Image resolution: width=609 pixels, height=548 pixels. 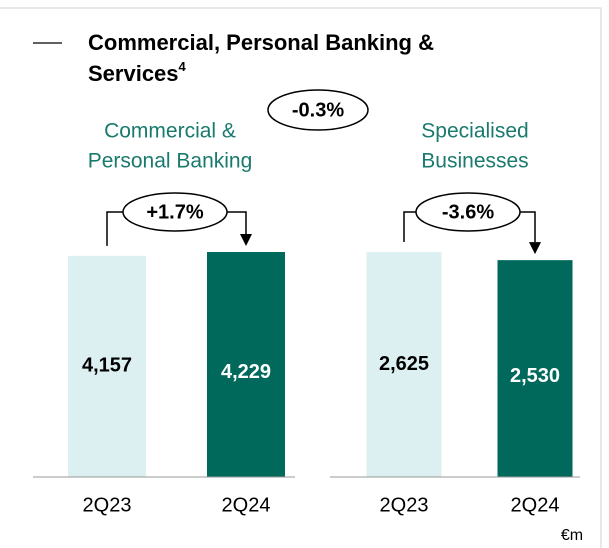 I want to click on group-label: Commercial &, so click(x=170, y=131).